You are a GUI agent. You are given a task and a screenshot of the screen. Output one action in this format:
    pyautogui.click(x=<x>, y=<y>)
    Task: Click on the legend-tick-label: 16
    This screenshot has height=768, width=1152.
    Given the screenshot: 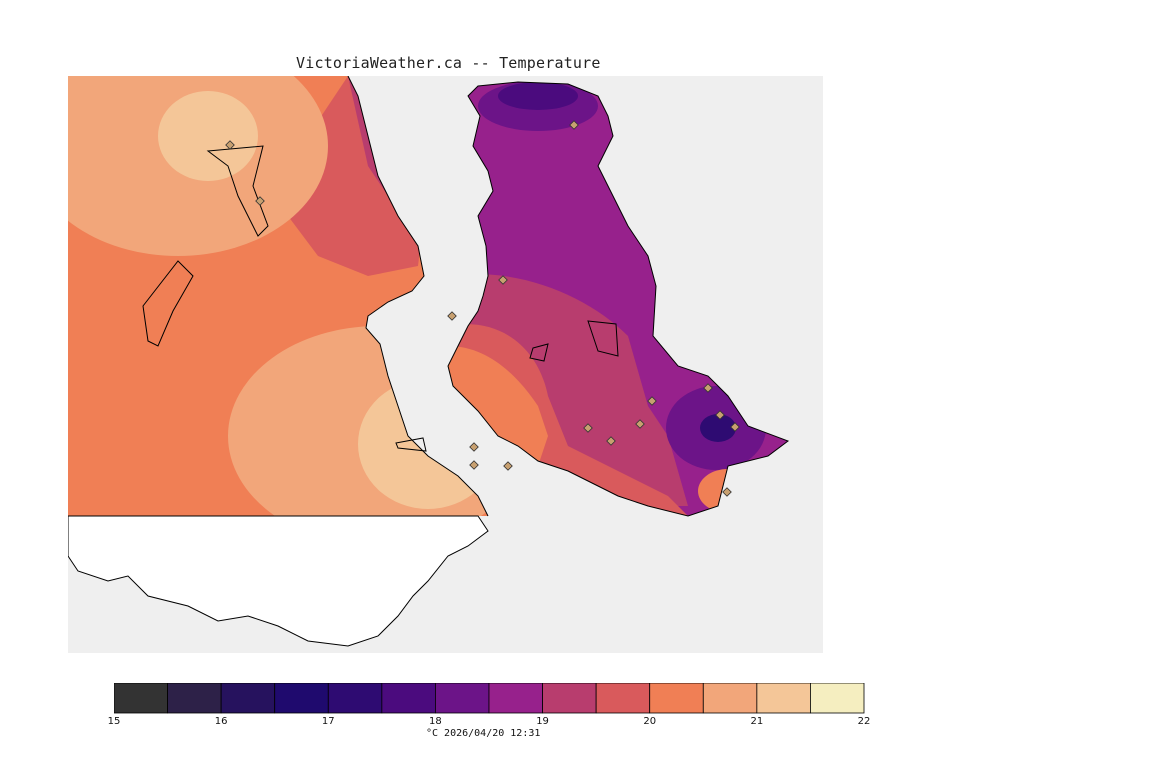 What is the action you would take?
    pyautogui.click(x=221, y=721)
    